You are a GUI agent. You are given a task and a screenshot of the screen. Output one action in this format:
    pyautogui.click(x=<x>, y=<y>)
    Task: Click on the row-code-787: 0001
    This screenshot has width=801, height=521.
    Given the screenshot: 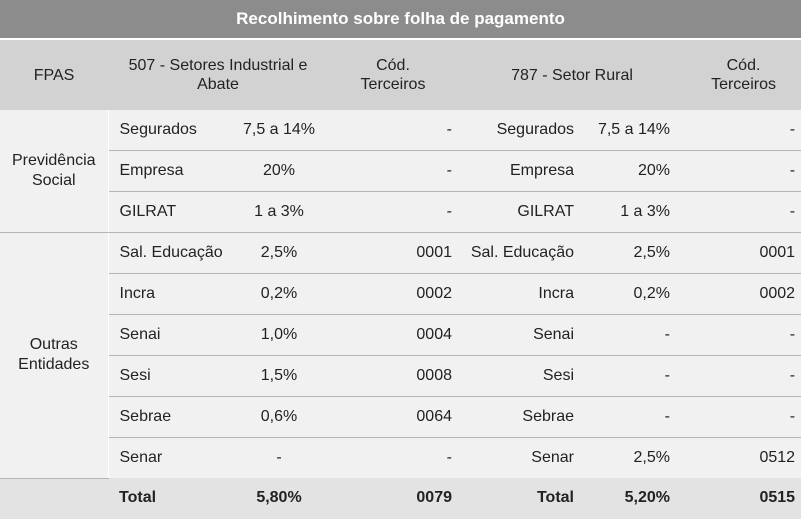 What is the action you would take?
    pyautogui.click(x=743, y=253)
    